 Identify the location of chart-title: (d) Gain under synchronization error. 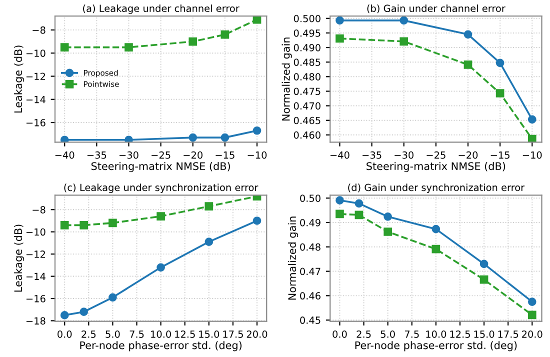
(436, 189).